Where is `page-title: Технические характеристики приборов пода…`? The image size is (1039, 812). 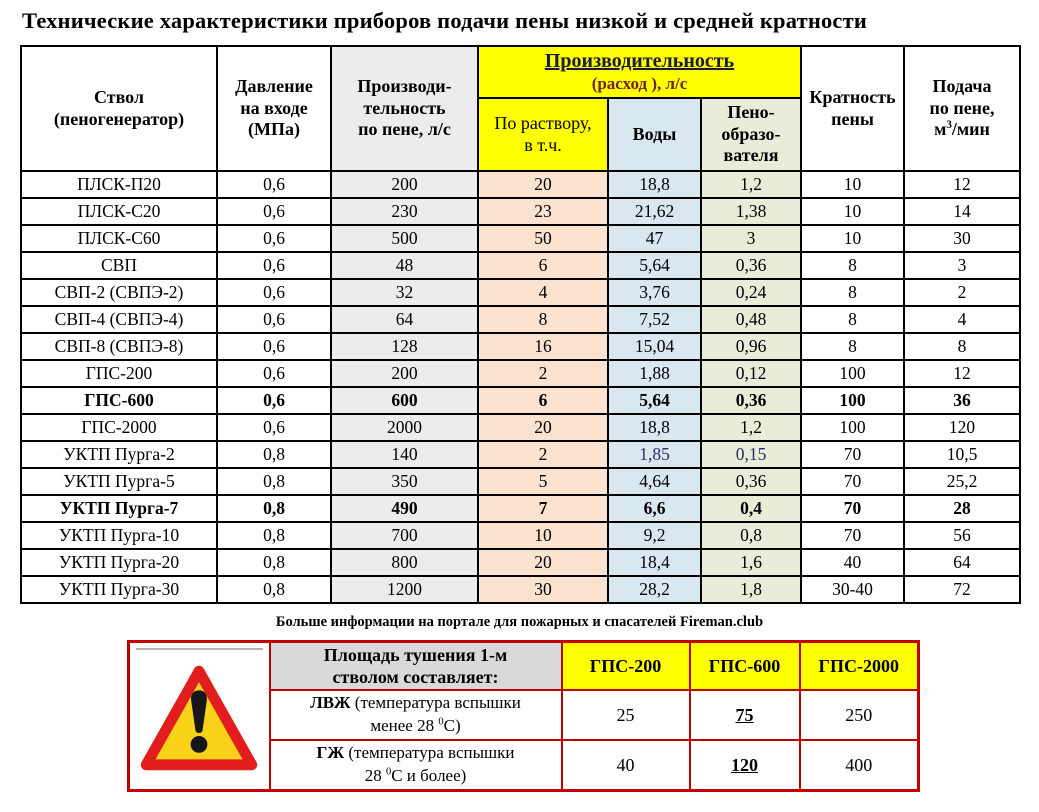
page-title: Технические характеристики приборов пода… is located at coordinates (445, 20).